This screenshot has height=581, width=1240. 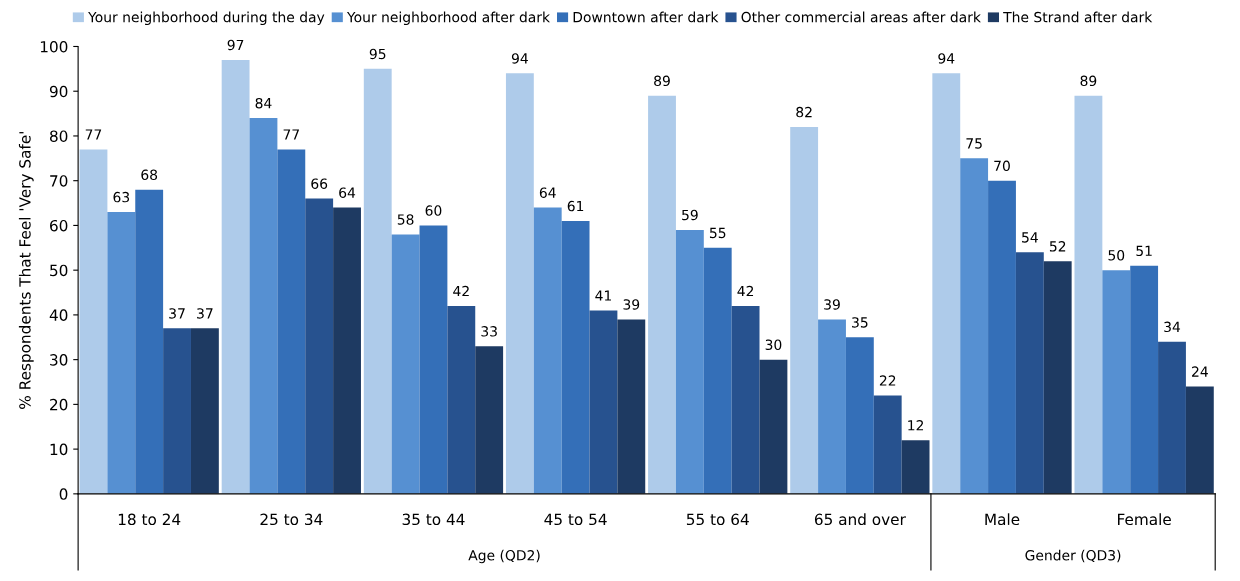 I want to click on y-tick-label: 60, so click(x=59, y=225).